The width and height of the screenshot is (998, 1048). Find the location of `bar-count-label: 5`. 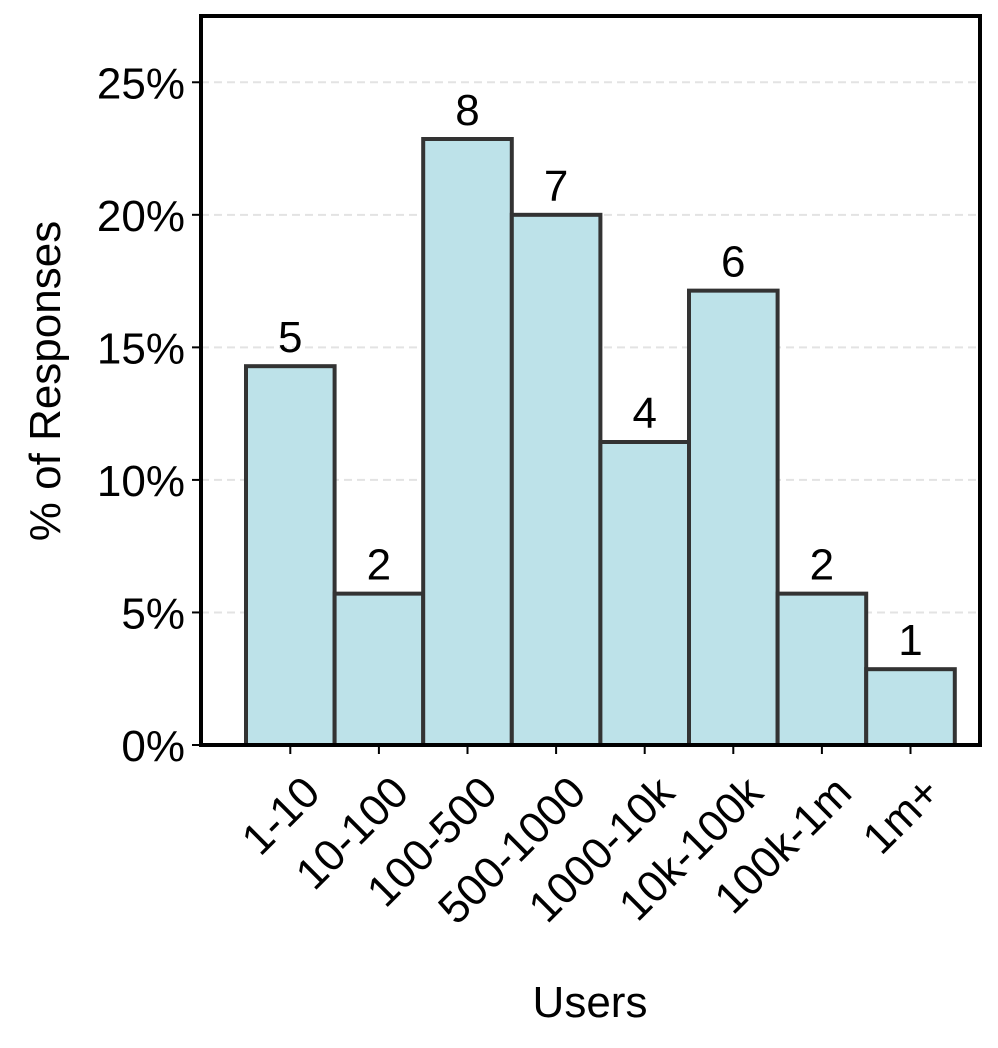

bar-count-label: 5 is located at coordinates (290, 337).